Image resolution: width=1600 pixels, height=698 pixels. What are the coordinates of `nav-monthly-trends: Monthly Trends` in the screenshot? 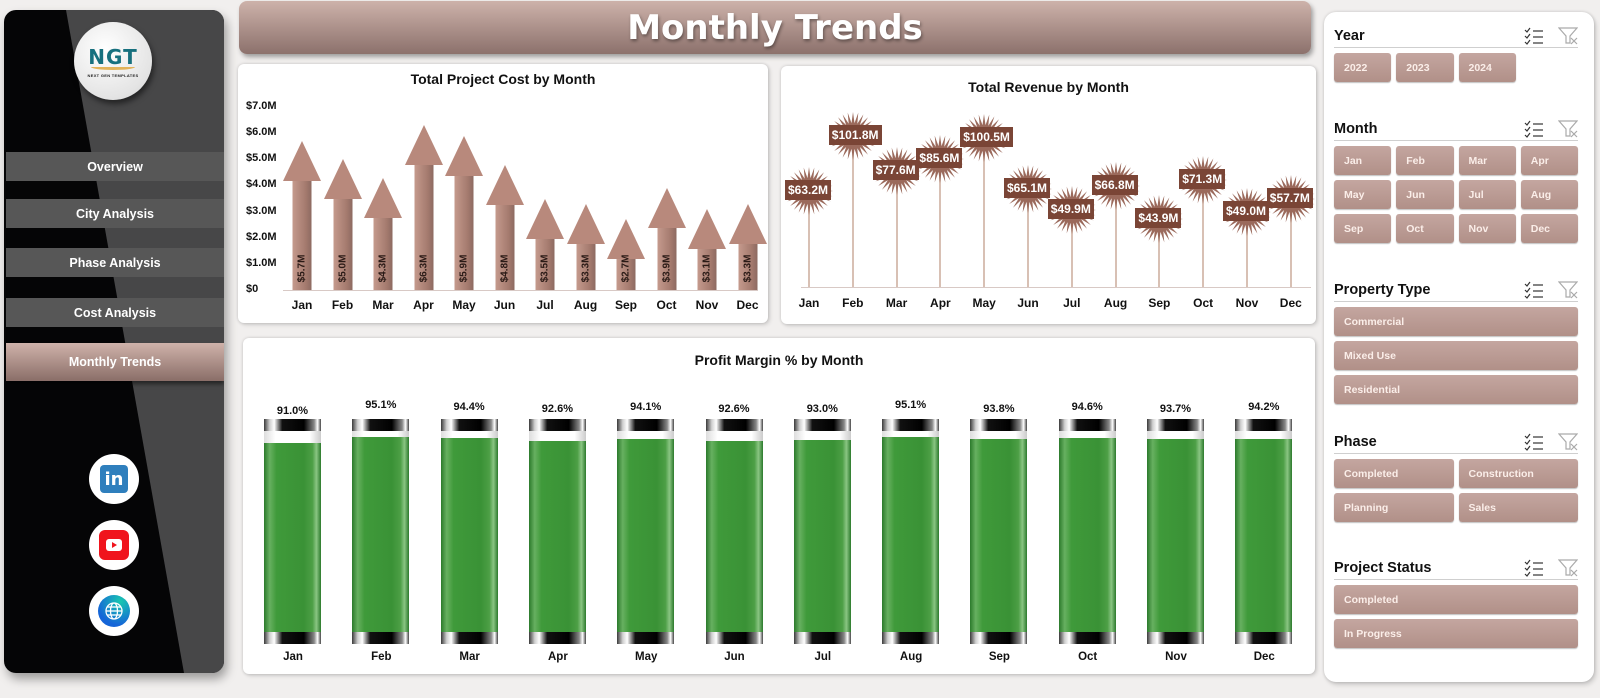 It's located at (115, 362).